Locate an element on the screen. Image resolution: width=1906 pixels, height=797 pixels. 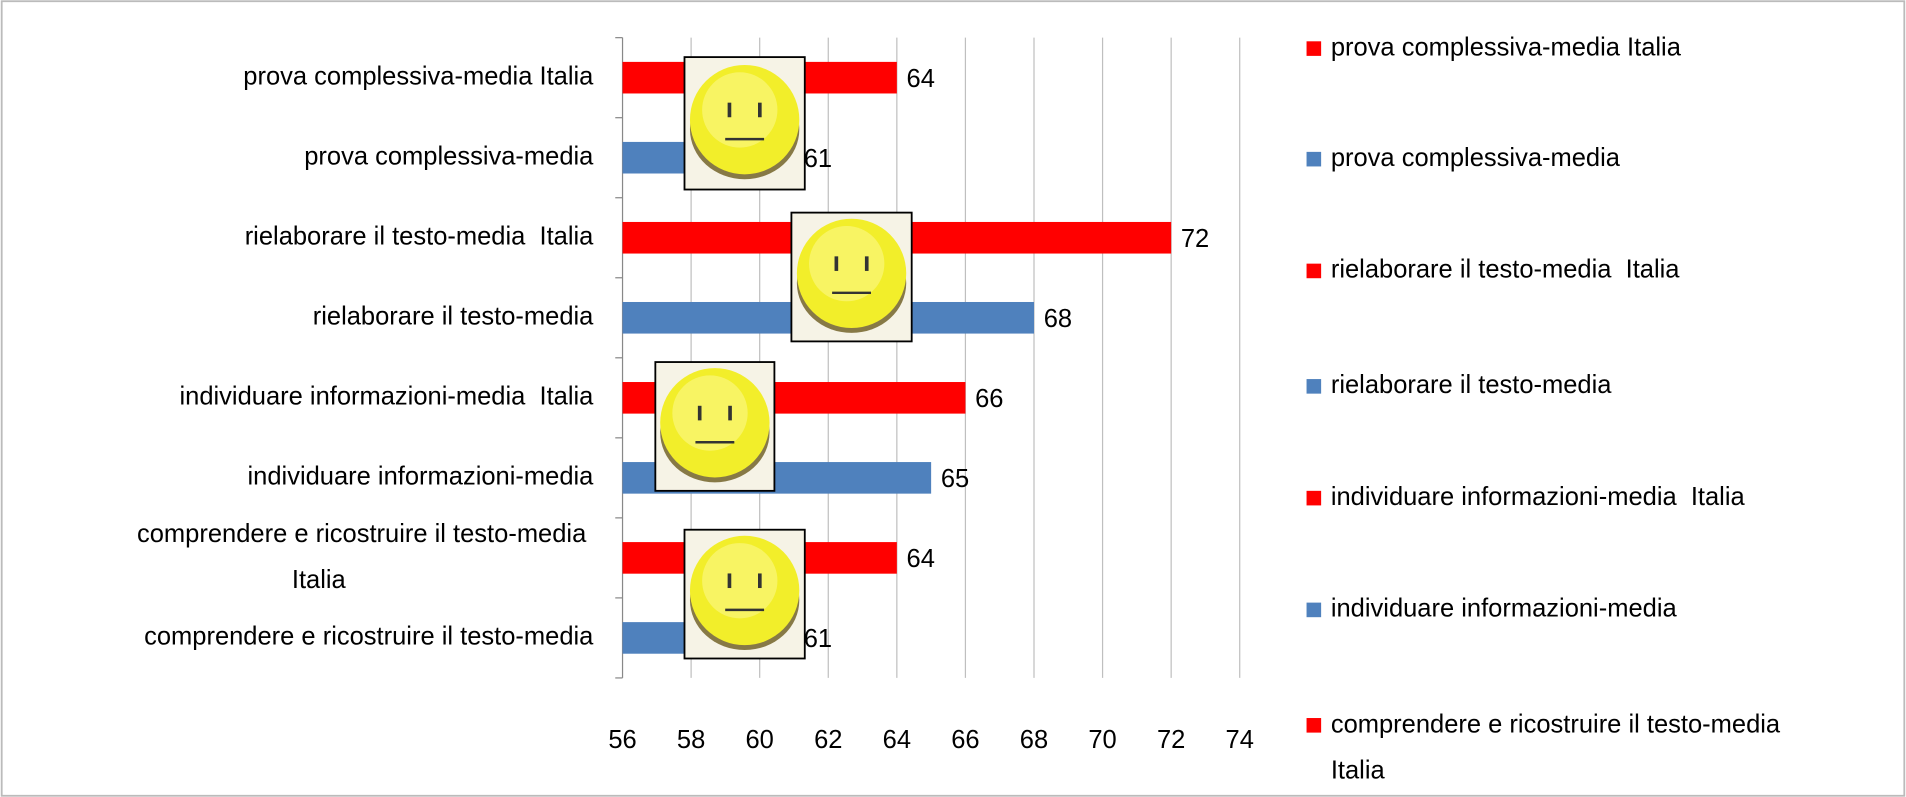
legend-label: rielaborare il testo-media is located at coordinates (1471, 385).